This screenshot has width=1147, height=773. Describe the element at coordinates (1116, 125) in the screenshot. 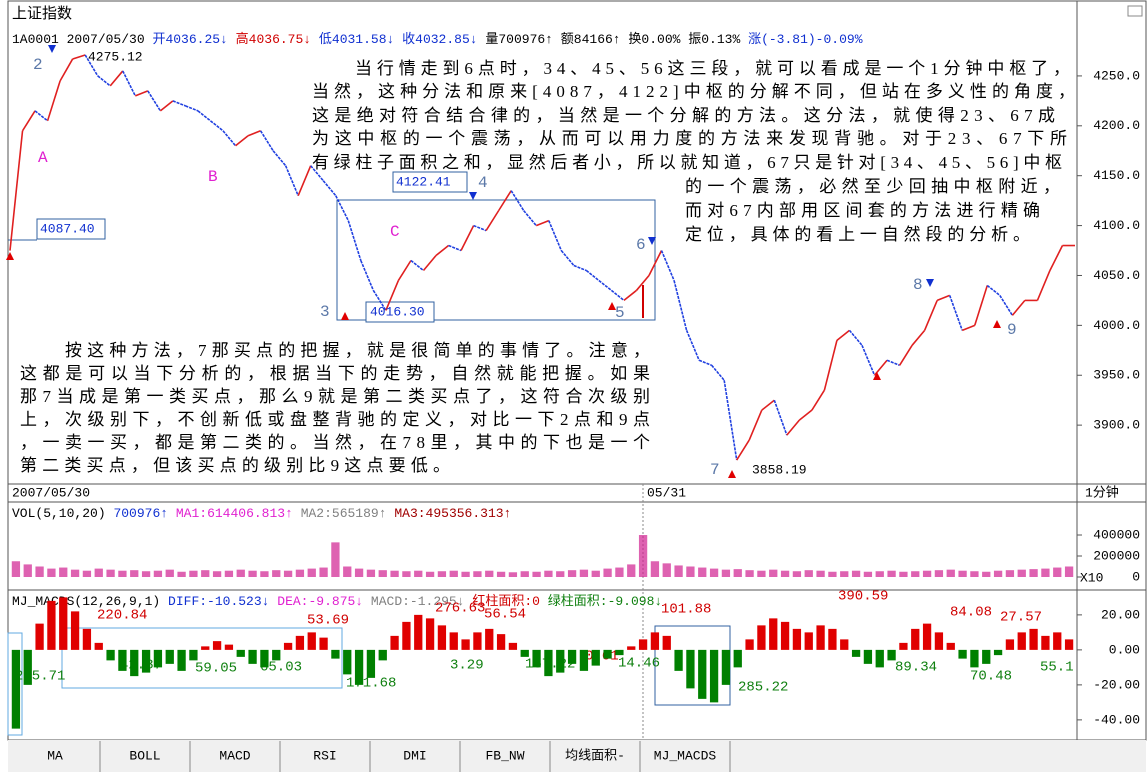

I see `y-tick-label: 4200.0` at that location.